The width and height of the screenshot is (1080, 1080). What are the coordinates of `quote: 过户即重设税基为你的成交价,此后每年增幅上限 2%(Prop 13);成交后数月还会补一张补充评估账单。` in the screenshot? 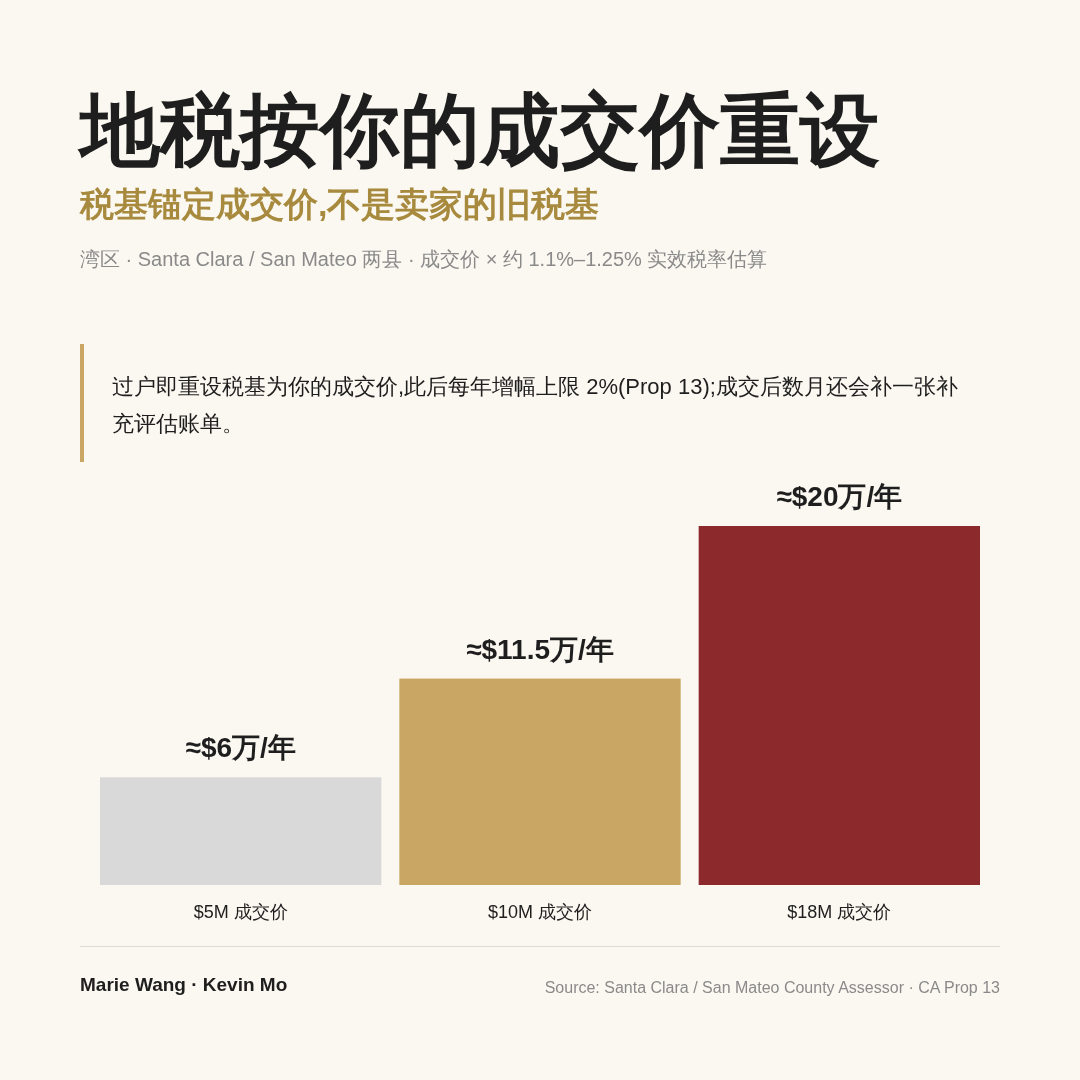 It's located at (520, 403).